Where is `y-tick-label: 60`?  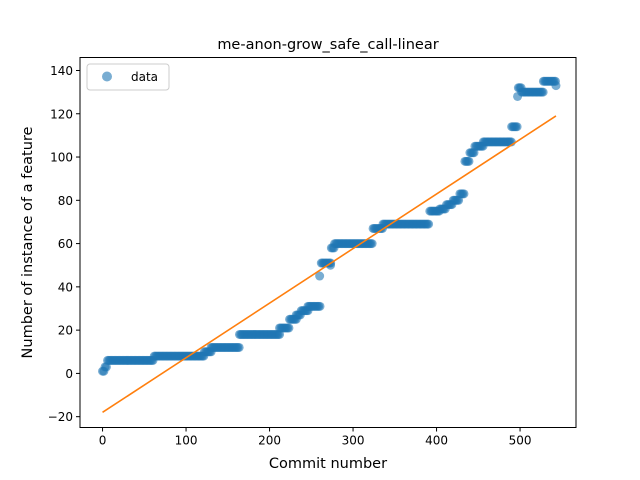 y-tick-label: 60 is located at coordinates (65, 244).